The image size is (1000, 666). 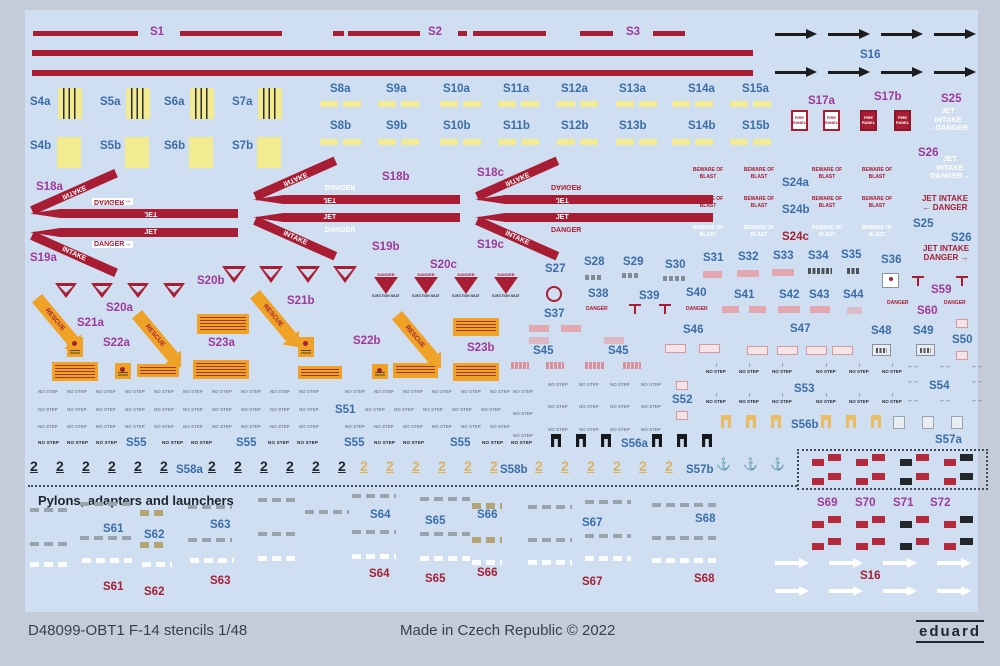 I want to click on tan-stencil-cluster, so click(x=153, y=545).